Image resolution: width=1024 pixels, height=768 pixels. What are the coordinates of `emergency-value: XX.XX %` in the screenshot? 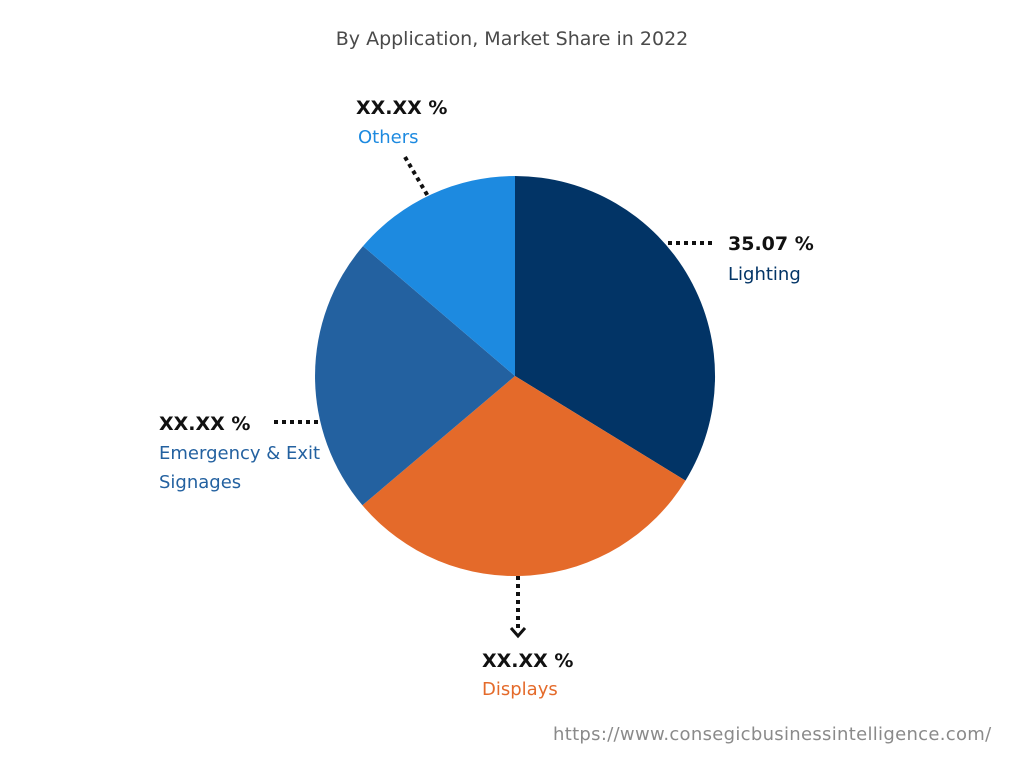 It's located at (205, 424).